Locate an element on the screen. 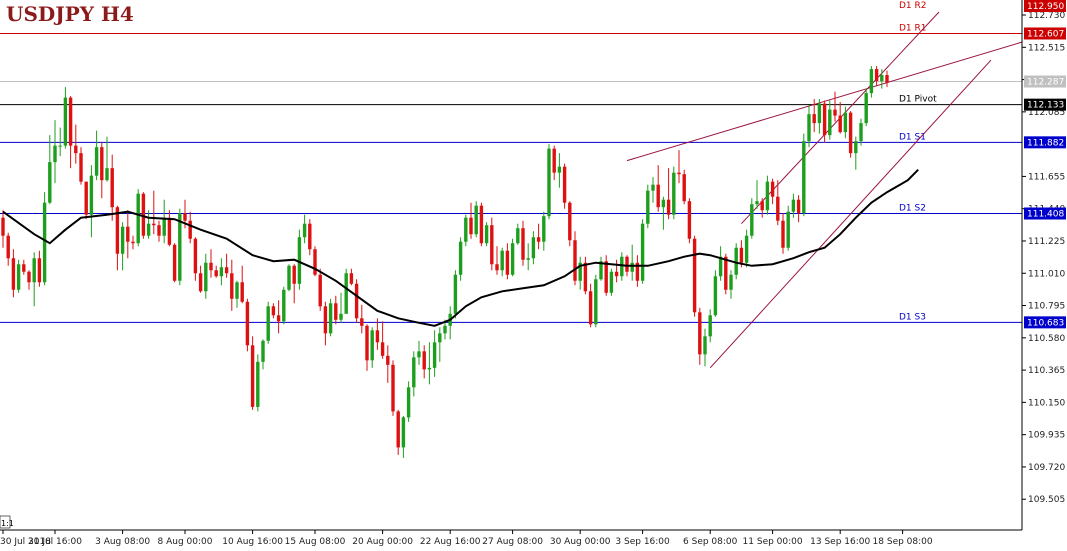 Image resolution: width=1067 pixels, height=551 pixels. current-price-box-text: 112.287 is located at coordinates (1045, 83).